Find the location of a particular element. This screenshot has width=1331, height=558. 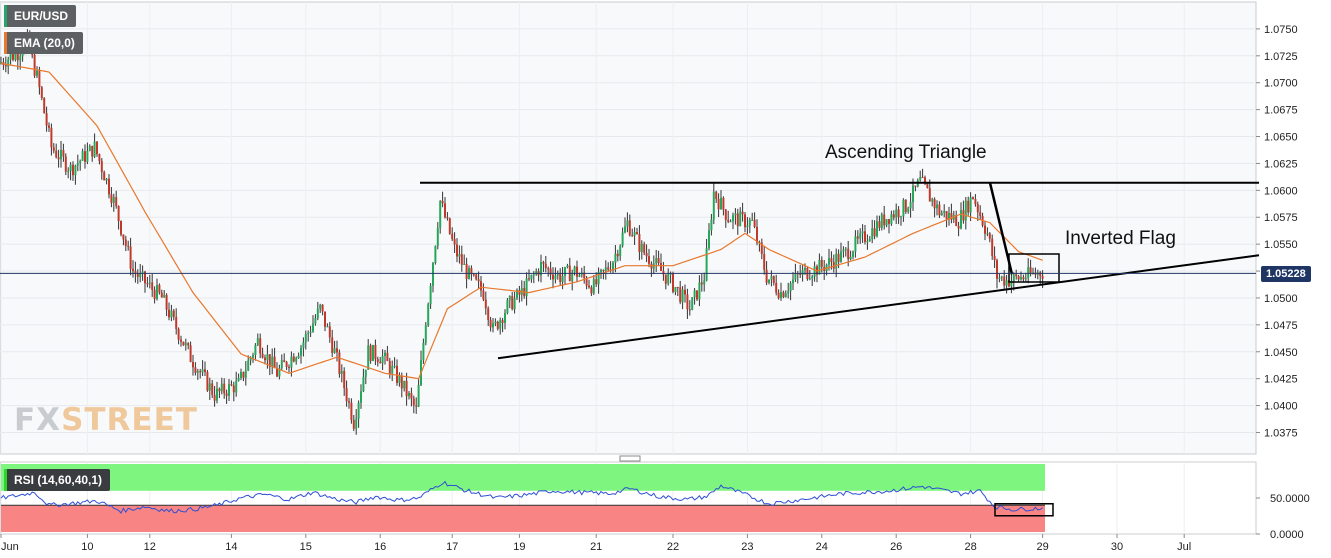

symbol-label: EUR/USD is located at coordinates (40, 16).